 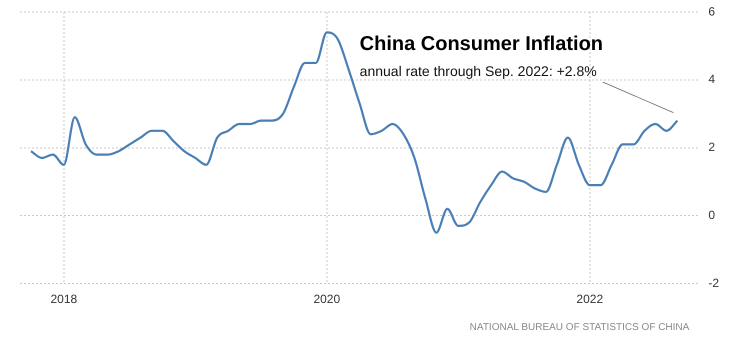 I want to click on text: annual rate through Sep. 2022: +2.8%, so click(x=478, y=71).